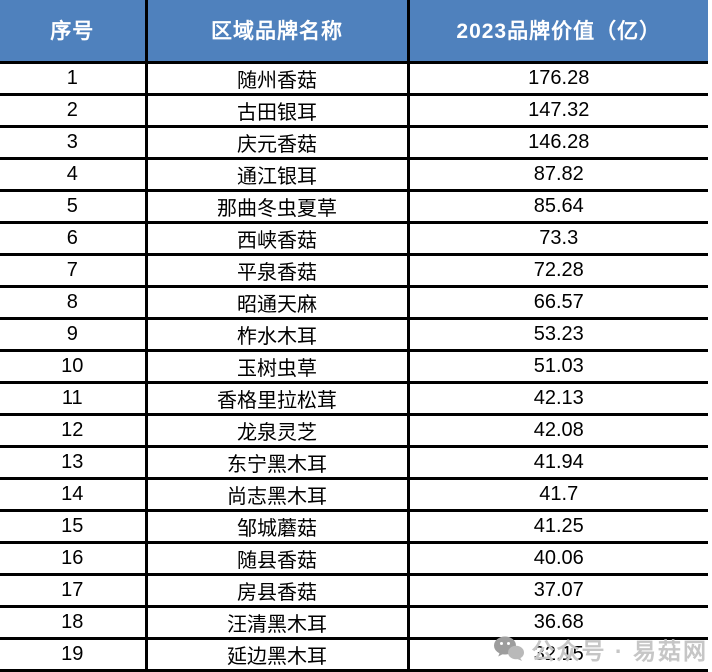  I want to click on cell-brand-name: 那曲冬虫夏草, so click(278, 207).